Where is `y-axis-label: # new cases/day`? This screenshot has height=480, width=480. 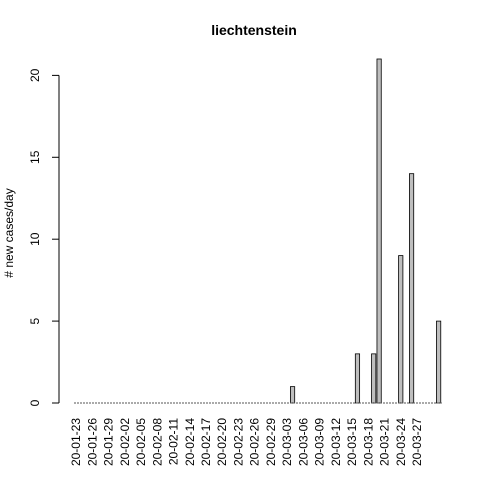 y-axis-label: # new cases/day is located at coordinates (9, 232).